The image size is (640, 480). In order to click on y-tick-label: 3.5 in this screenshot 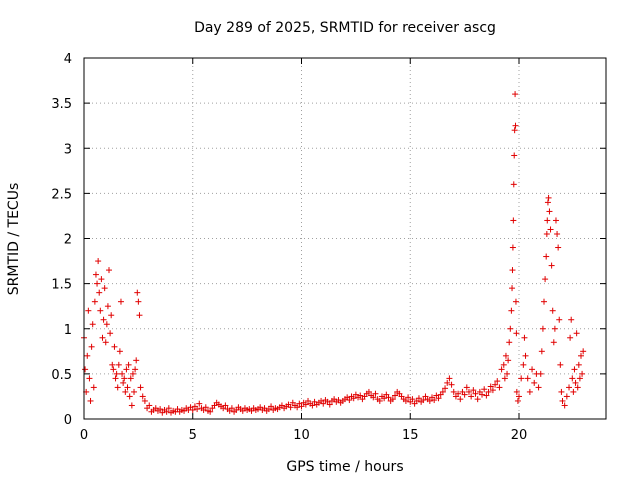, I will do `click(61, 104)`.